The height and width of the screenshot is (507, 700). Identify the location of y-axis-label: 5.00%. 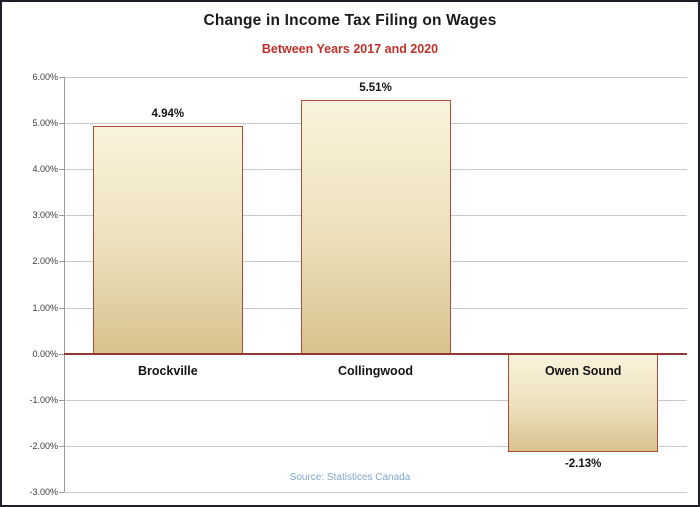
(45, 123).